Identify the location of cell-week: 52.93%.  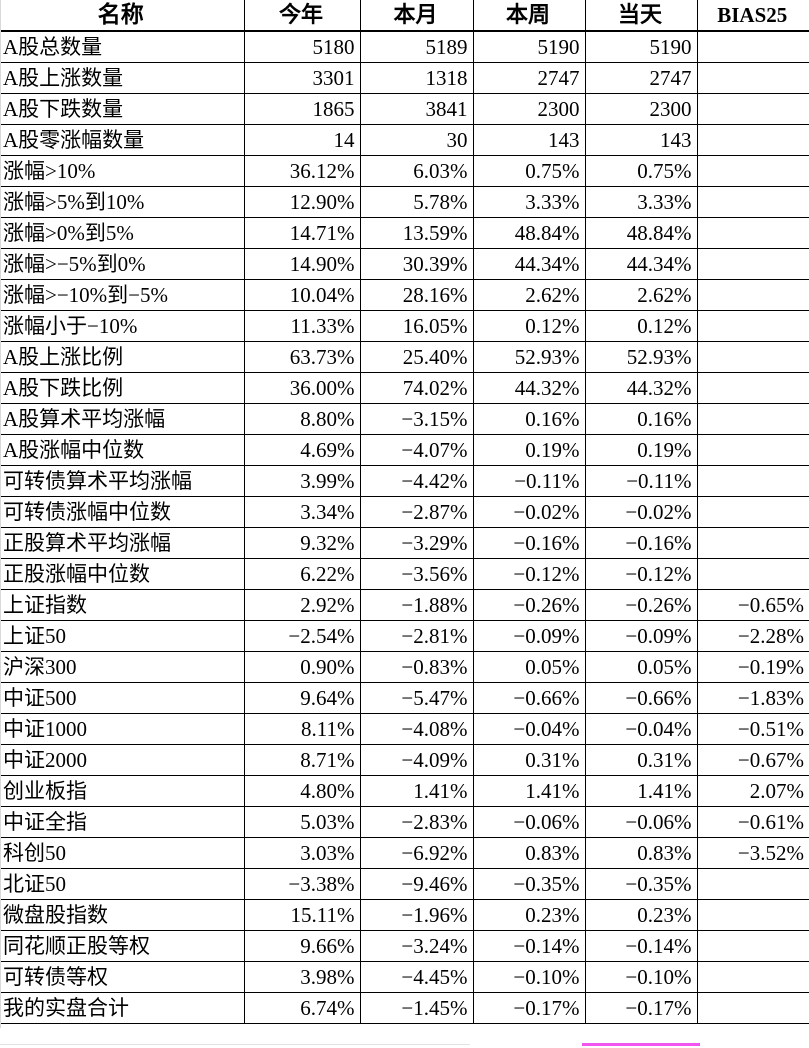
(529, 357).